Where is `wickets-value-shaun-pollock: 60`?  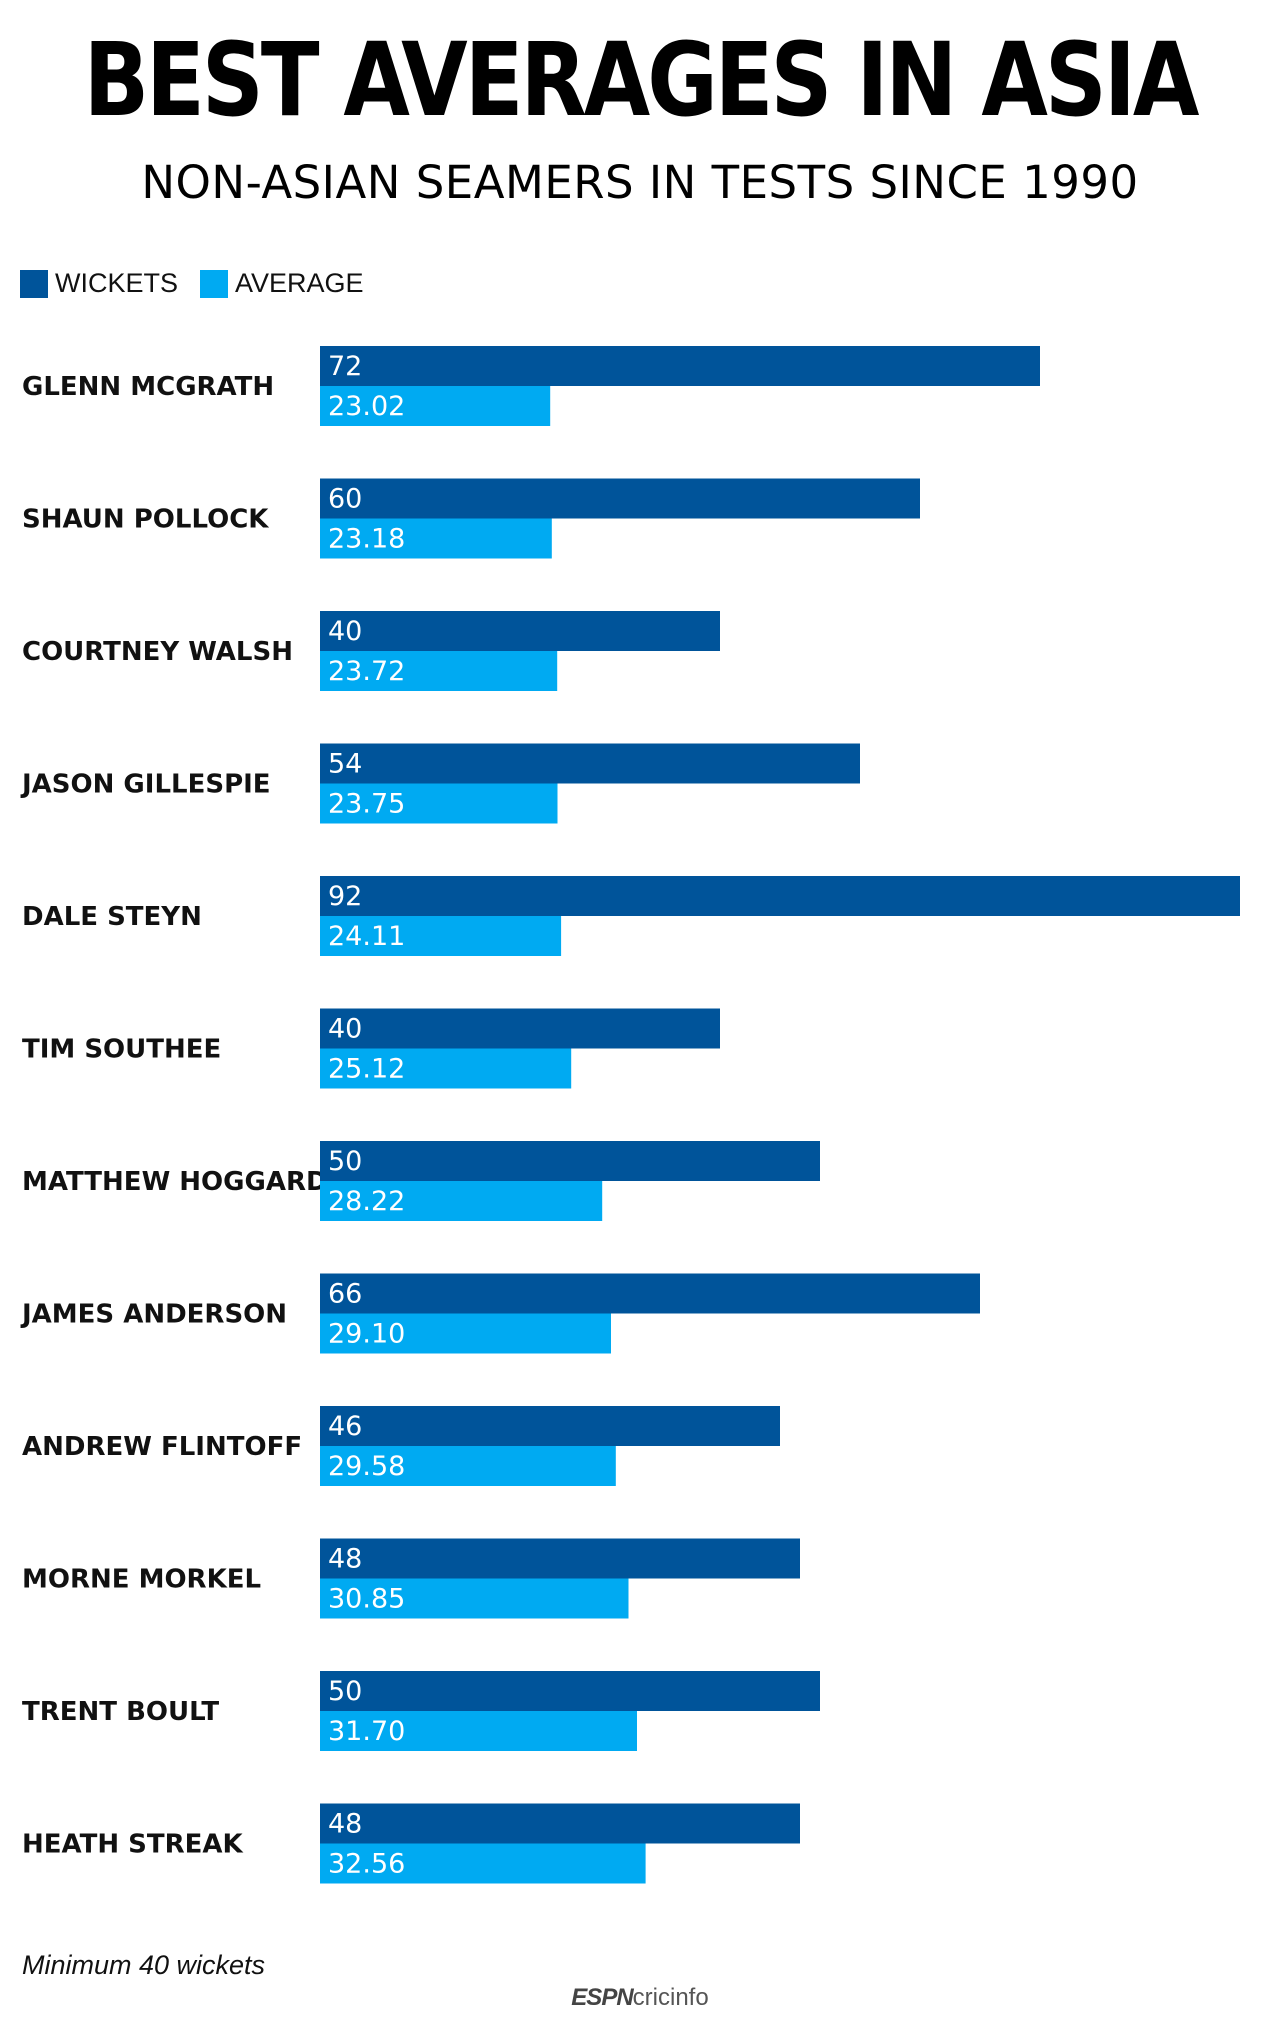
wickets-value-shaun-pollock: 60 is located at coordinates (345, 499).